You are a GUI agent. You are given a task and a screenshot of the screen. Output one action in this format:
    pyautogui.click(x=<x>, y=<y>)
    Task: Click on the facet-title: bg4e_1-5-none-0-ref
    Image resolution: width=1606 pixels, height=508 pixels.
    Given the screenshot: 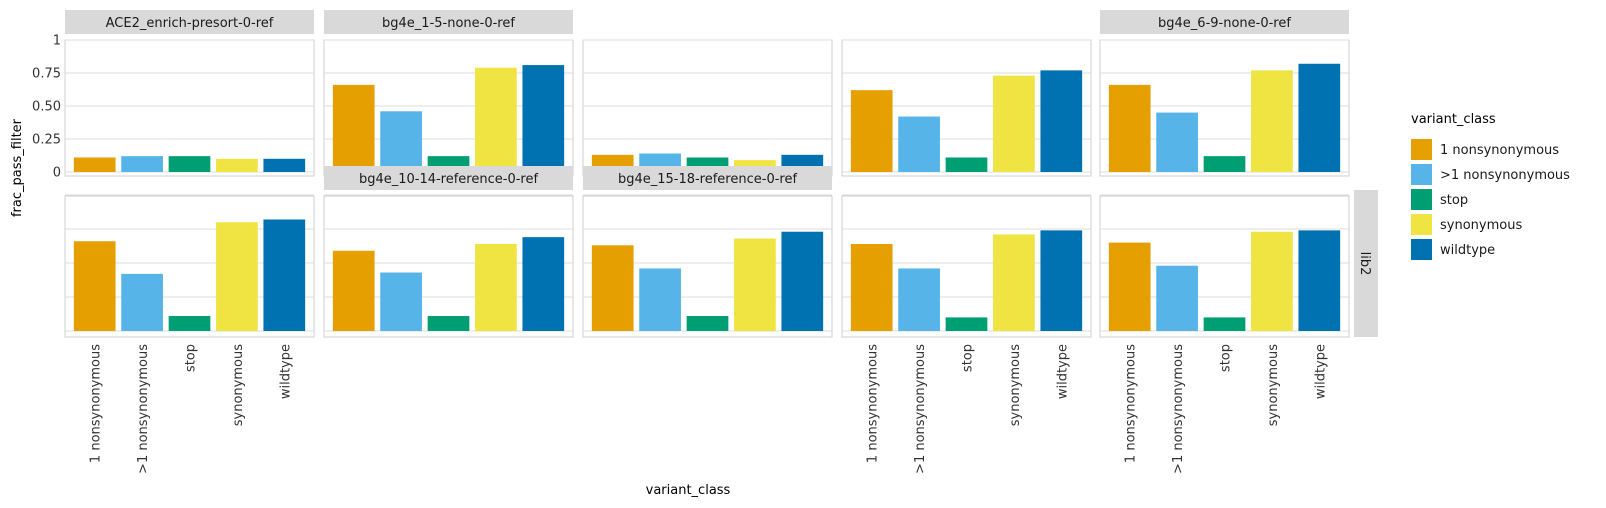 What is the action you would take?
    pyautogui.click(x=448, y=23)
    